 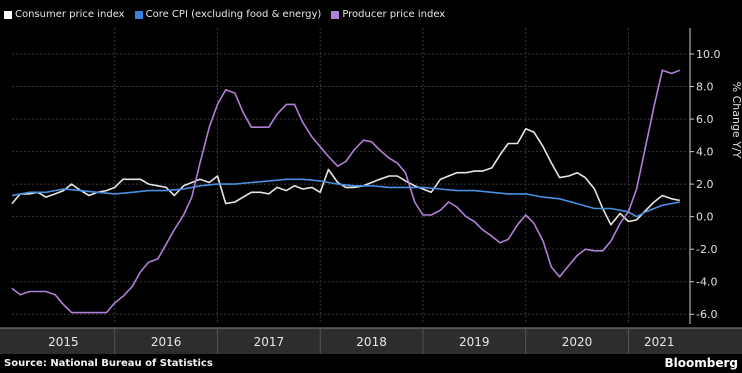 I want to click on legend-swatch-ppi, so click(x=335, y=14).